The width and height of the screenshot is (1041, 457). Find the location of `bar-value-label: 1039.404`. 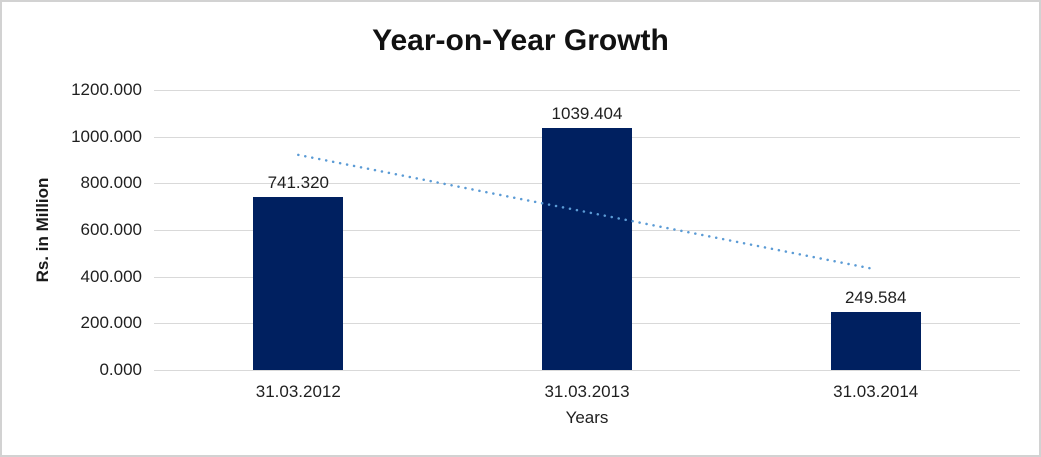

bar-value-label: 1039.404 is located at coordinates (587, 113).